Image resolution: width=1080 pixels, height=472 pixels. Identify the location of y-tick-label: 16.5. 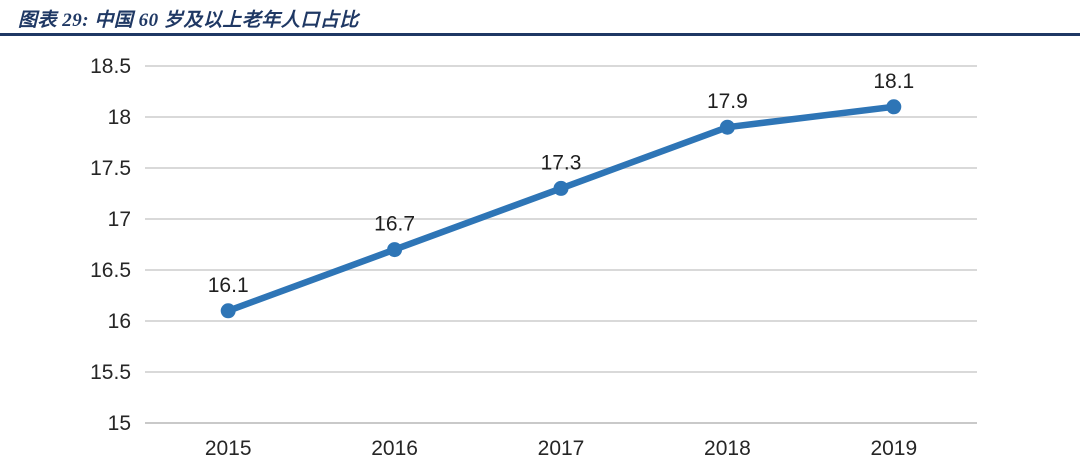
(110, 270).